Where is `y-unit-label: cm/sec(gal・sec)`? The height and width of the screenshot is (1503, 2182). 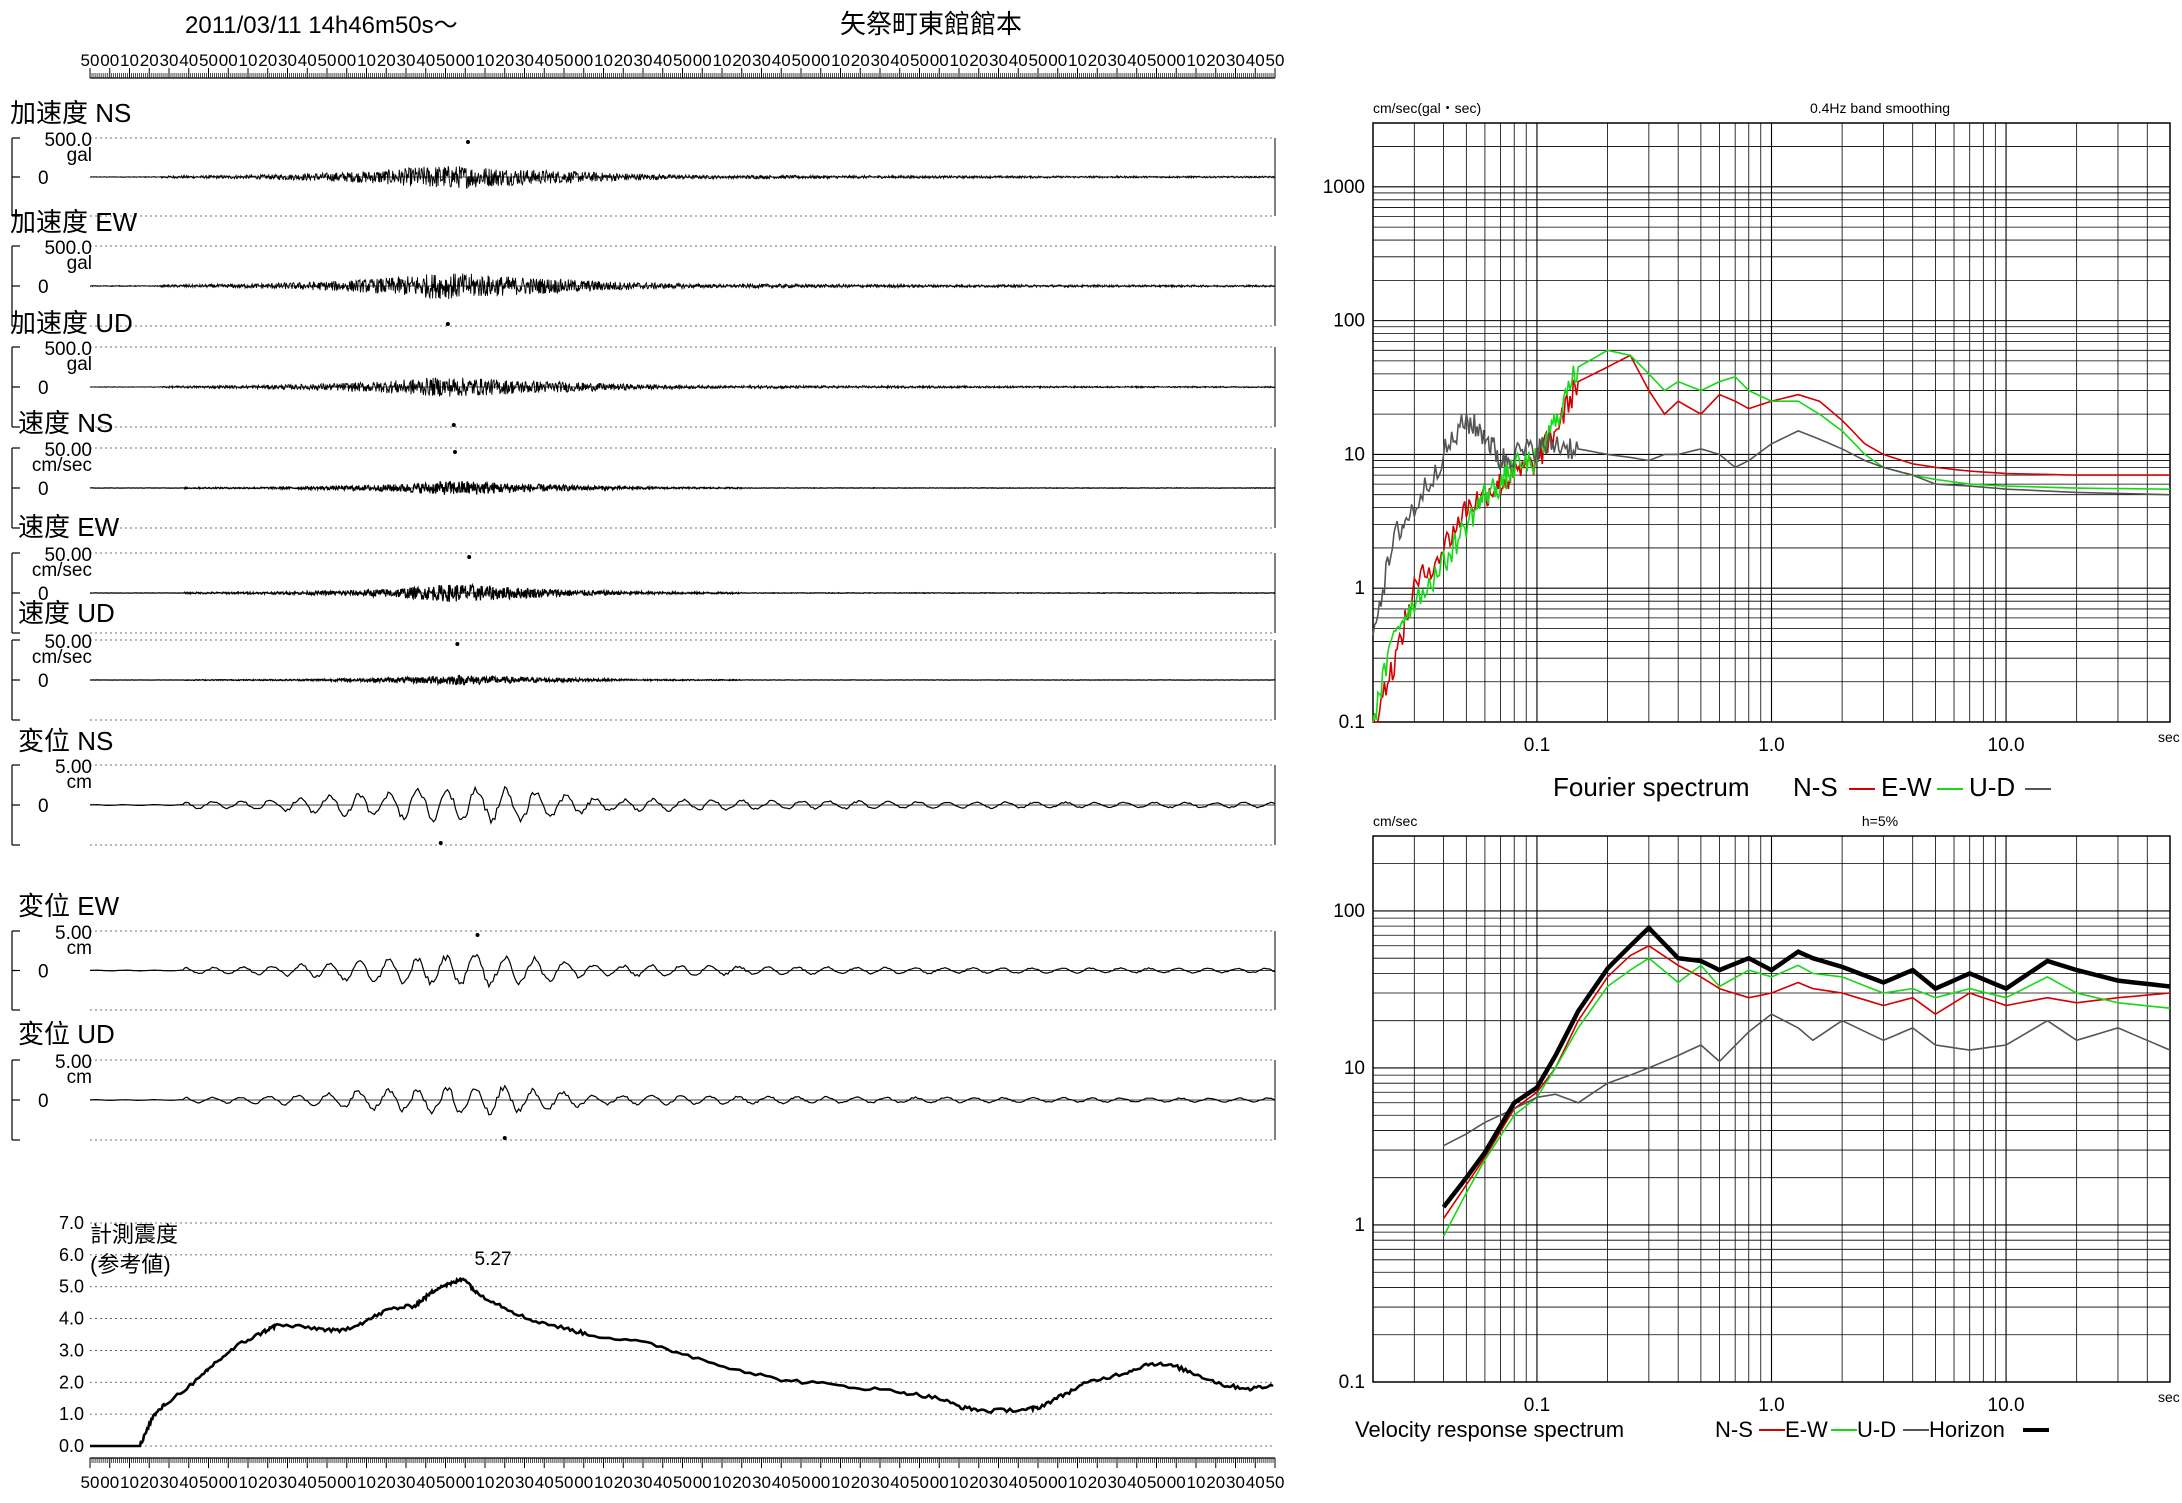
y-unit-label: cm/sec(gal・sec) is located at coordinates (1427, 108).